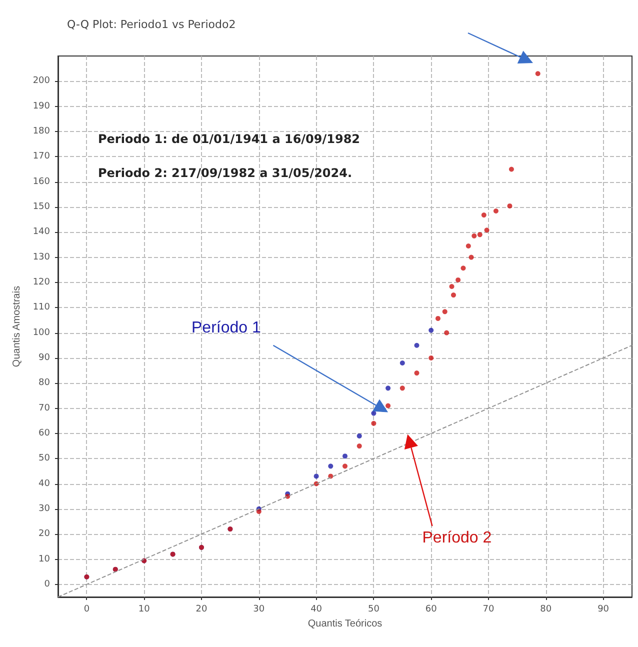 This screenshot has width=638, height=647. I want to click on y-tick-label: 30, so click(44, 509).